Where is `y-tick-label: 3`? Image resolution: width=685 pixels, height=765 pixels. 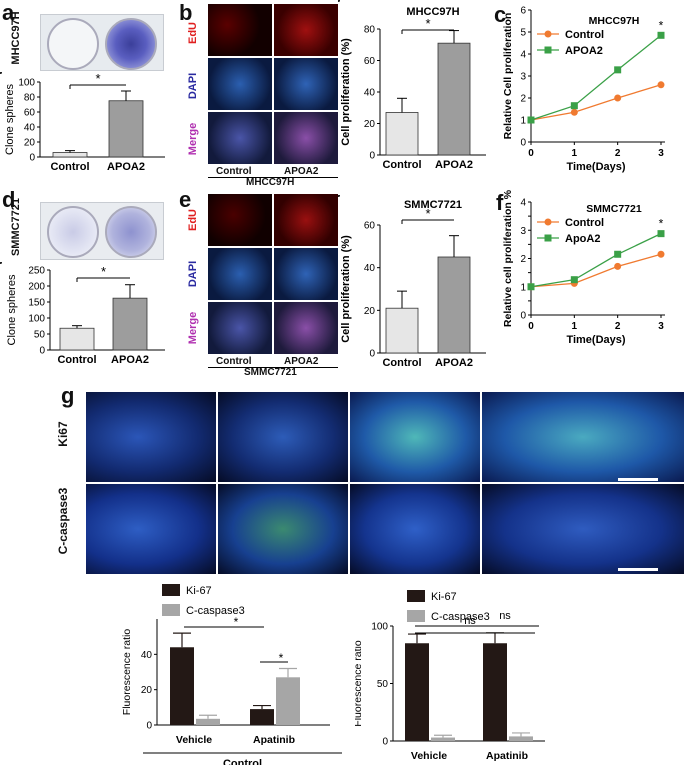 y-tick-label: 3 is located at coordinates (523, 231).